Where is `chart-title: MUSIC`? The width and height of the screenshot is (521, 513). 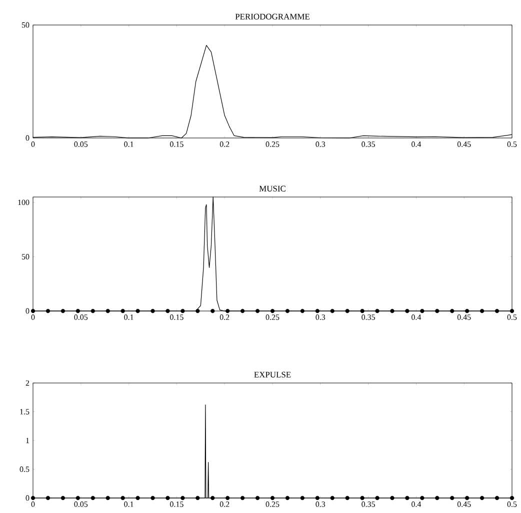 chart-title: MUSIC is located at coordinates (272, 189).